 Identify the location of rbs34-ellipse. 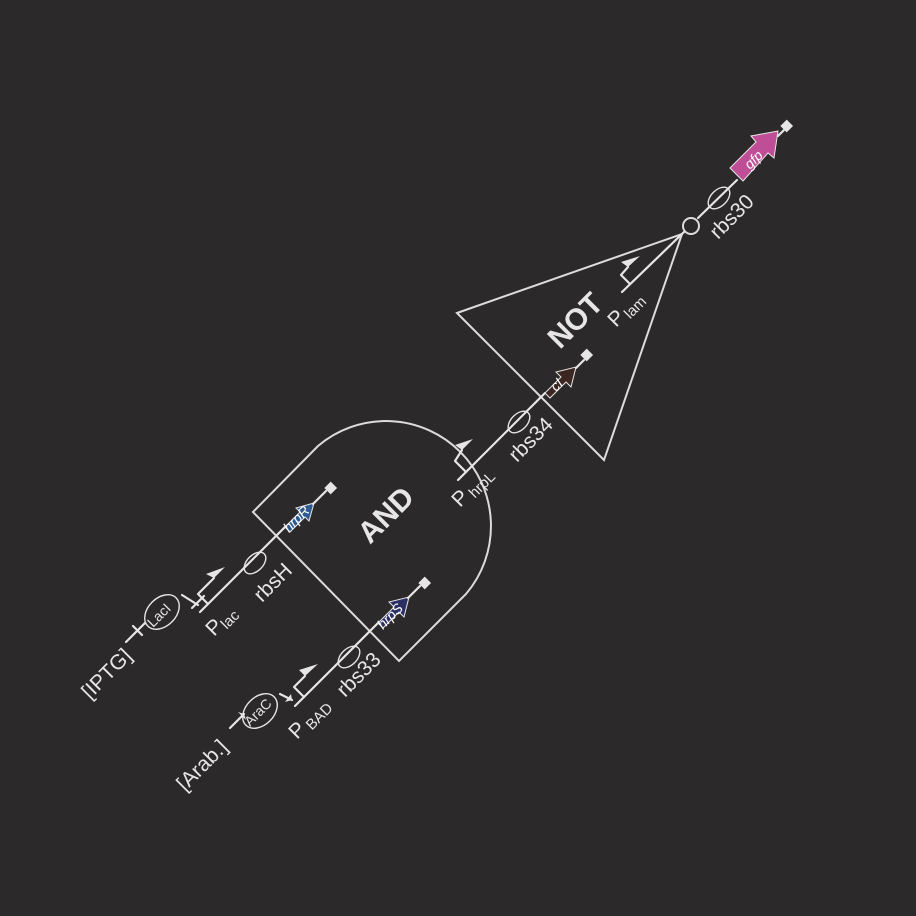
(519, 422).